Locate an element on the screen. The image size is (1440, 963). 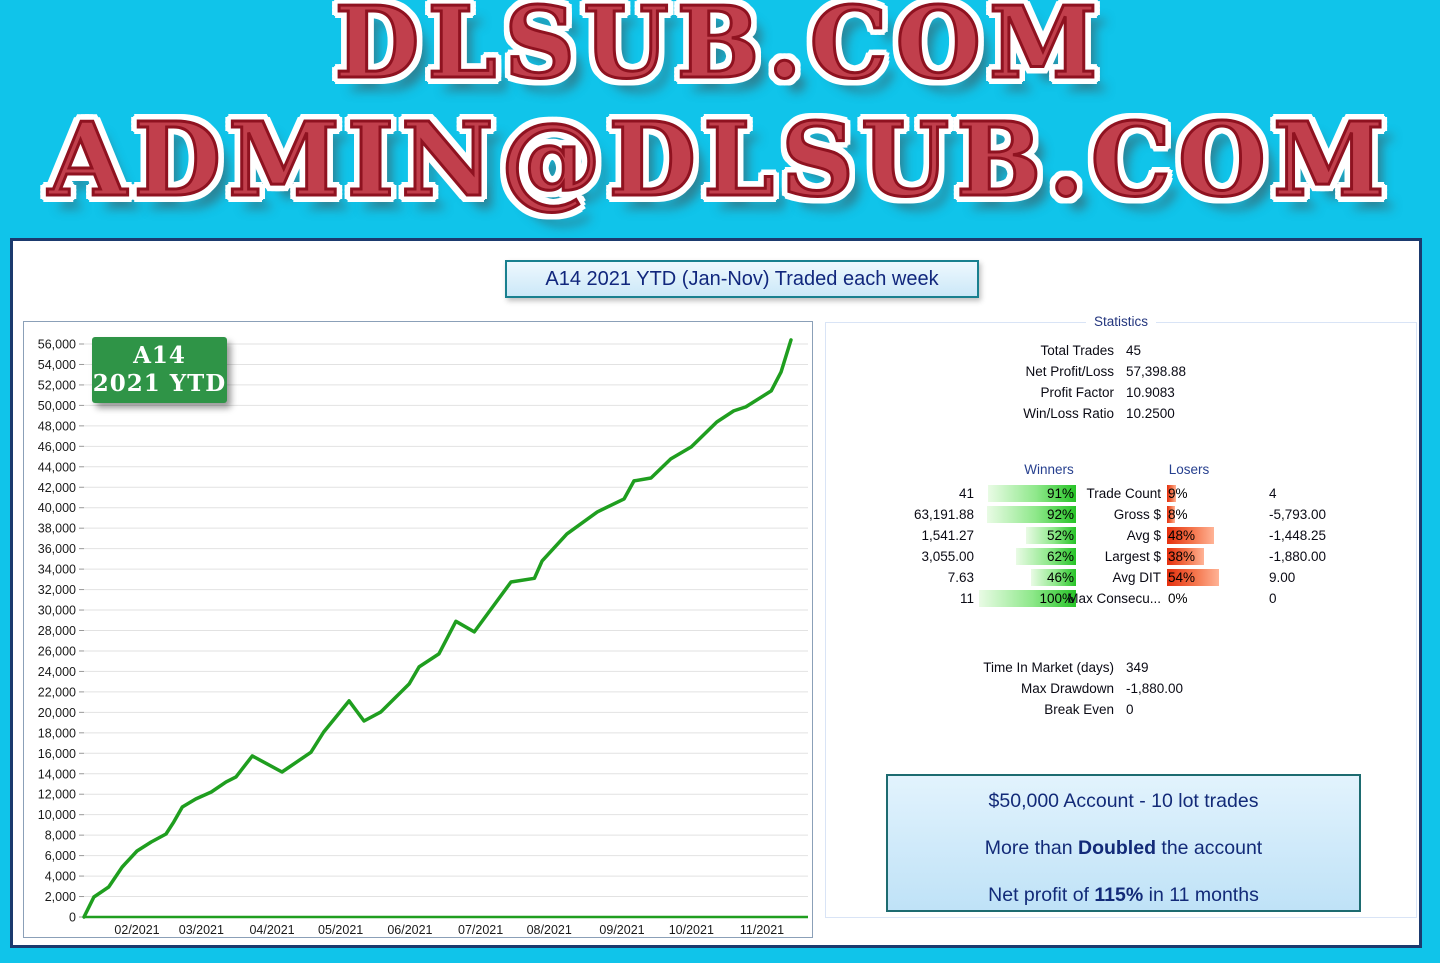
y-axis-label: 4,000 is located at coordinates (60, 877).